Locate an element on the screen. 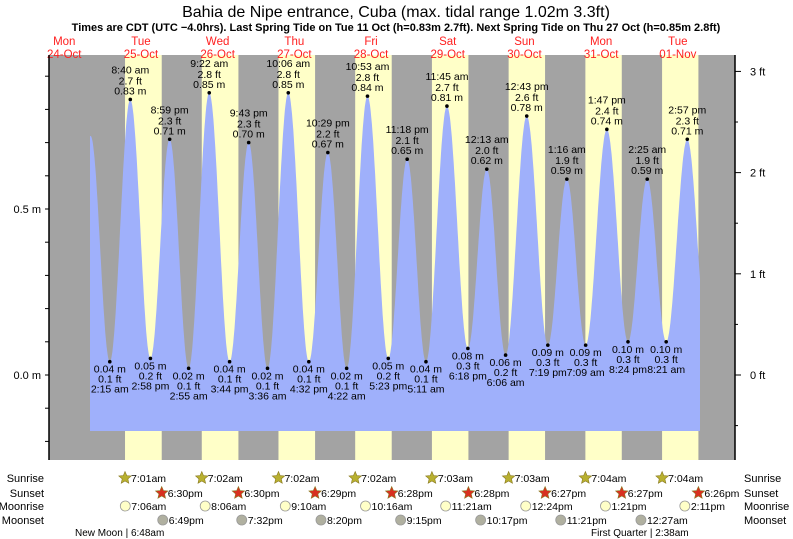 This screenshot has height=539, width=793. moonset-time: 8:20pm is located at coordinates (344, 521).